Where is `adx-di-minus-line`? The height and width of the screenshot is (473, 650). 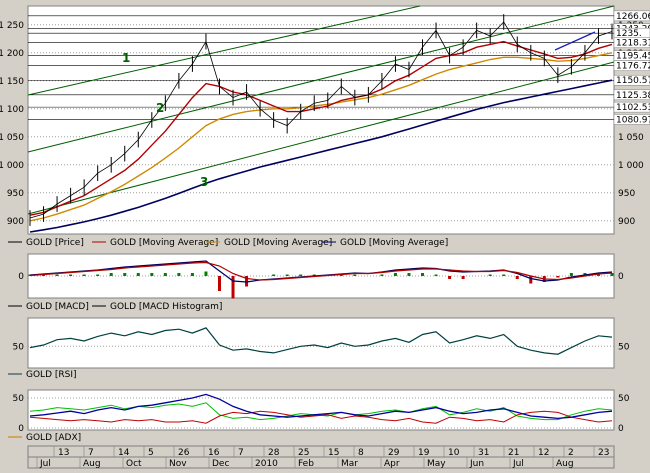
adx-di-minus-line is located at coordinates (321, 417).